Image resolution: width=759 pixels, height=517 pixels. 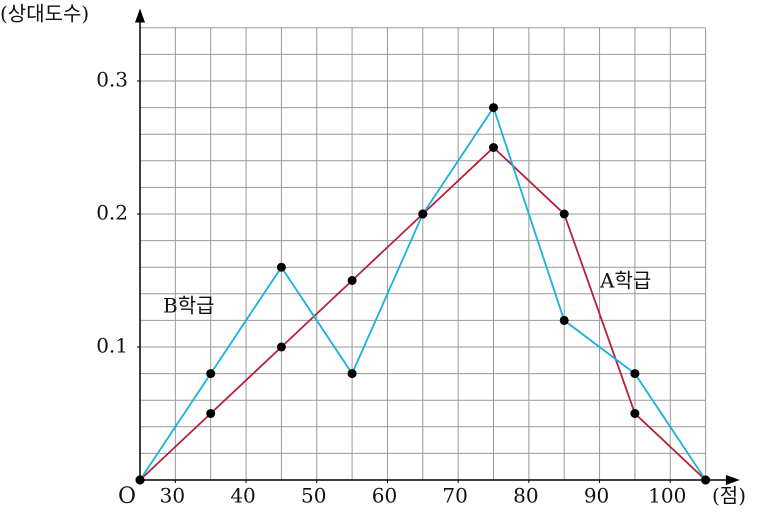 I want to click on x-tick-label: 100, so click(x=667, y=496).